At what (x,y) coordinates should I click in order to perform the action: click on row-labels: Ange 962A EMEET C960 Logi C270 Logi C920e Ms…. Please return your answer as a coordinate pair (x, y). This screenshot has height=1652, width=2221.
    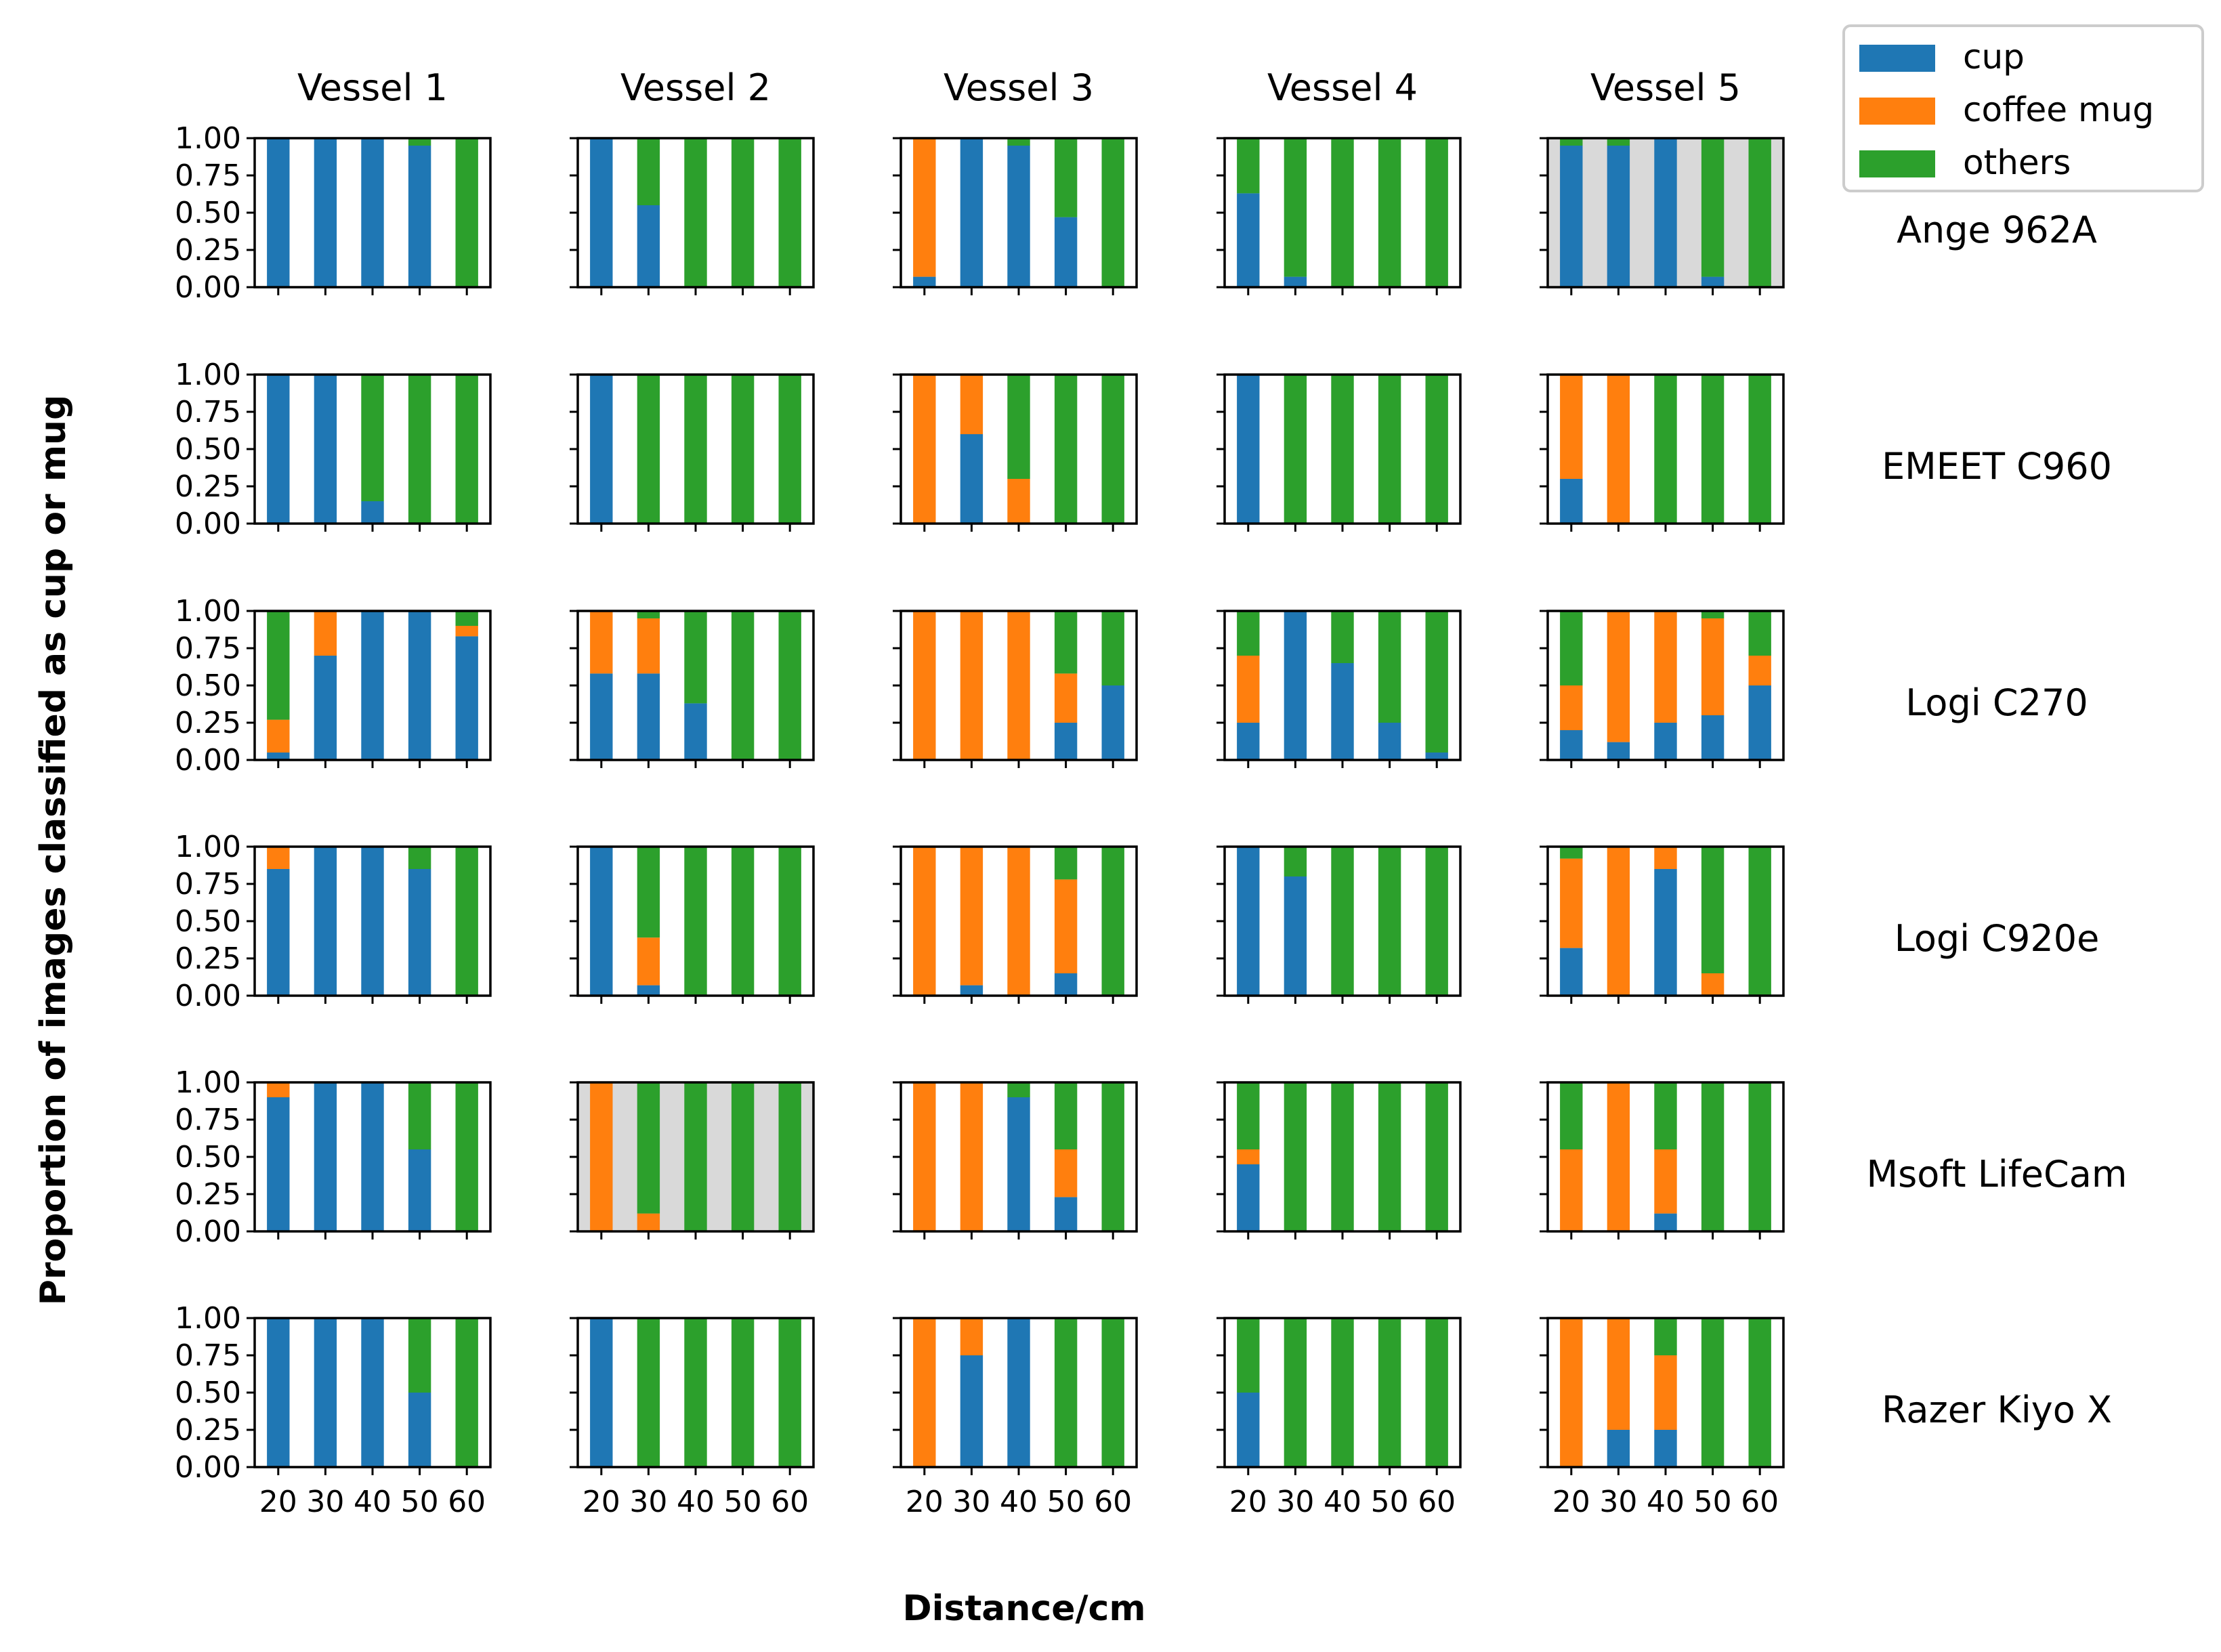
    Looking at the image, I should click on (1997, 820).